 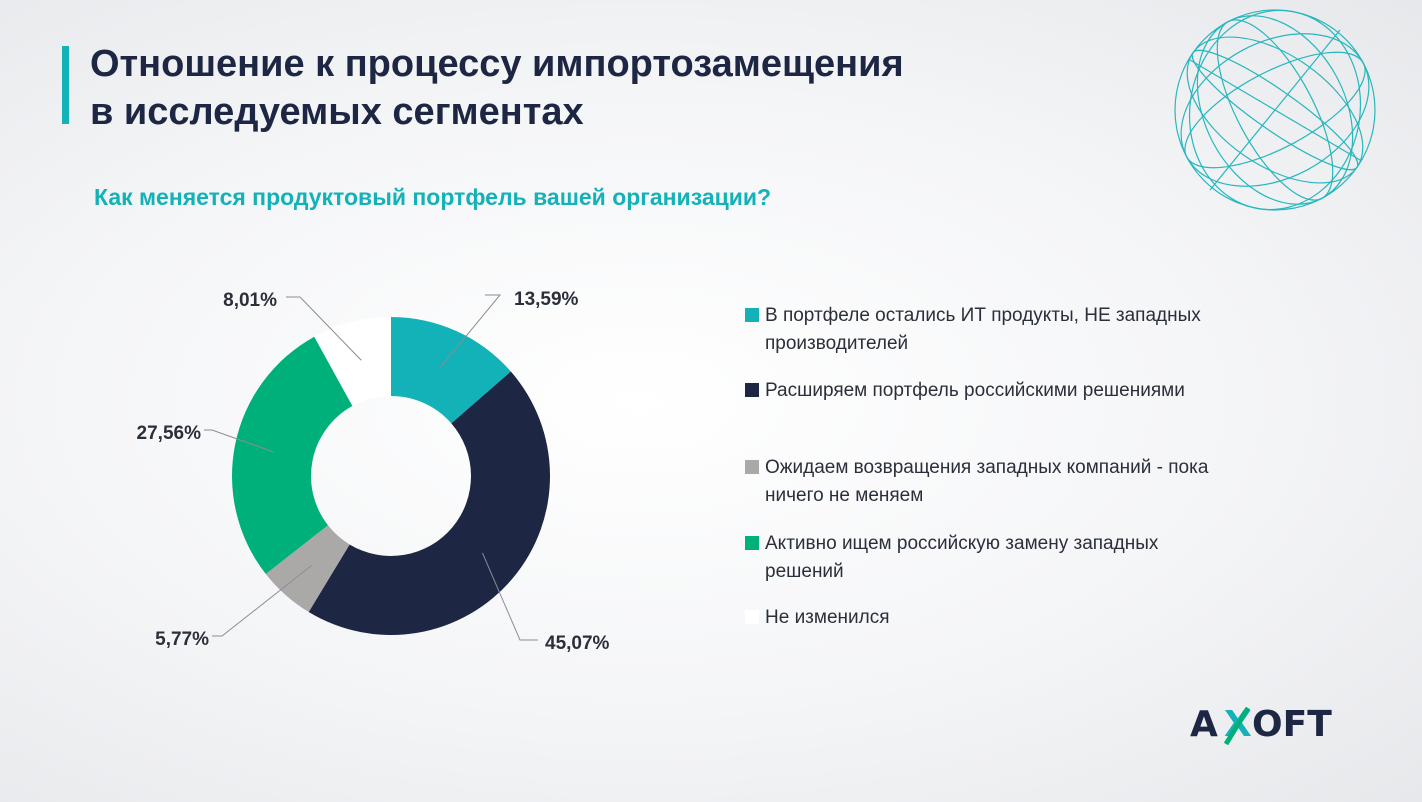 I want to click on title-line-2: в исследуемых сегментах, so click(x=337, y=112).